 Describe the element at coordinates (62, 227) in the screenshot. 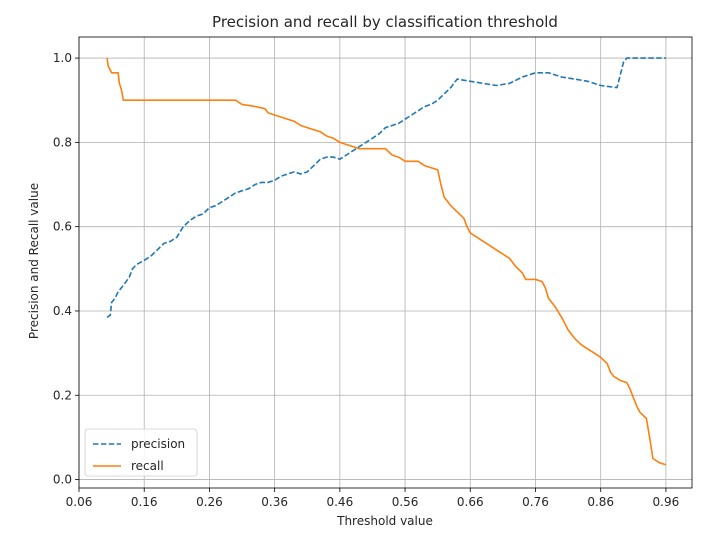

I see `y-tick-label: 0.6` at that location.